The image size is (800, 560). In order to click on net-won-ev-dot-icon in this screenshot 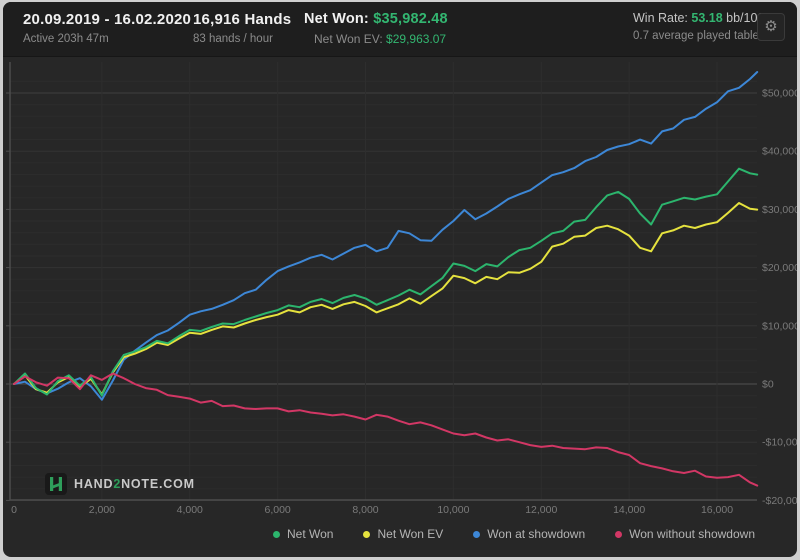, I will do `click(367, 534)`.